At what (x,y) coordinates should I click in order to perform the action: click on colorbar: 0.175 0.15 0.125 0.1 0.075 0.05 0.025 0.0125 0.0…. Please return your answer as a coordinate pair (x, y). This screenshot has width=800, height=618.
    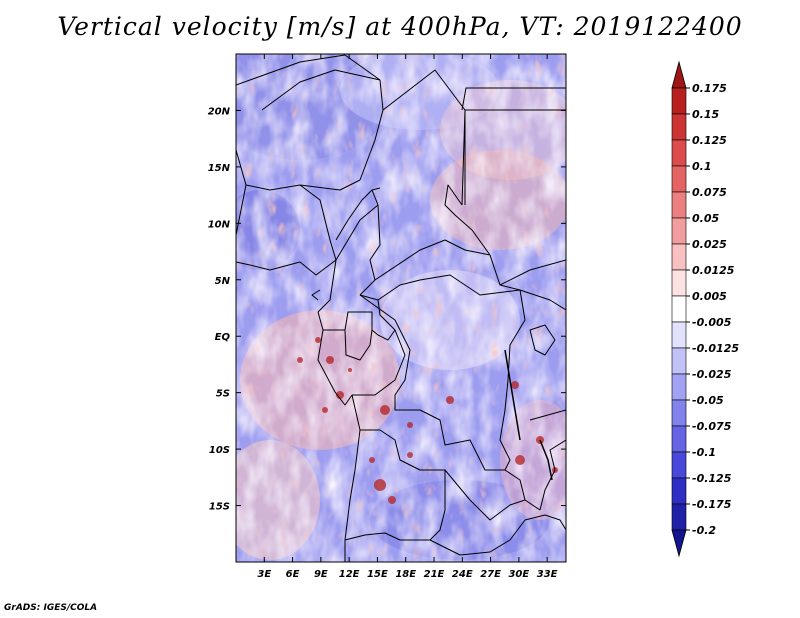
    Looking at the image, I should click on (705, 309).